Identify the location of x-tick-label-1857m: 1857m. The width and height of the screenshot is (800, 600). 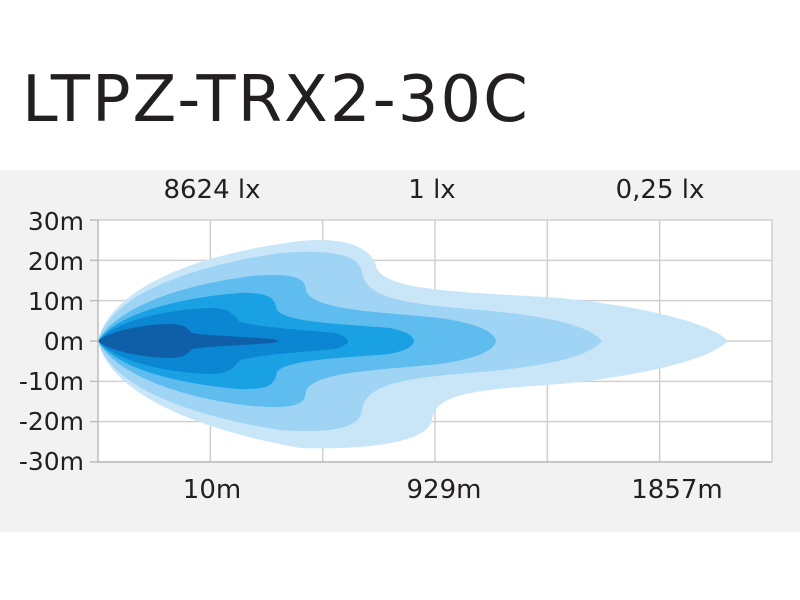
(677, 490).